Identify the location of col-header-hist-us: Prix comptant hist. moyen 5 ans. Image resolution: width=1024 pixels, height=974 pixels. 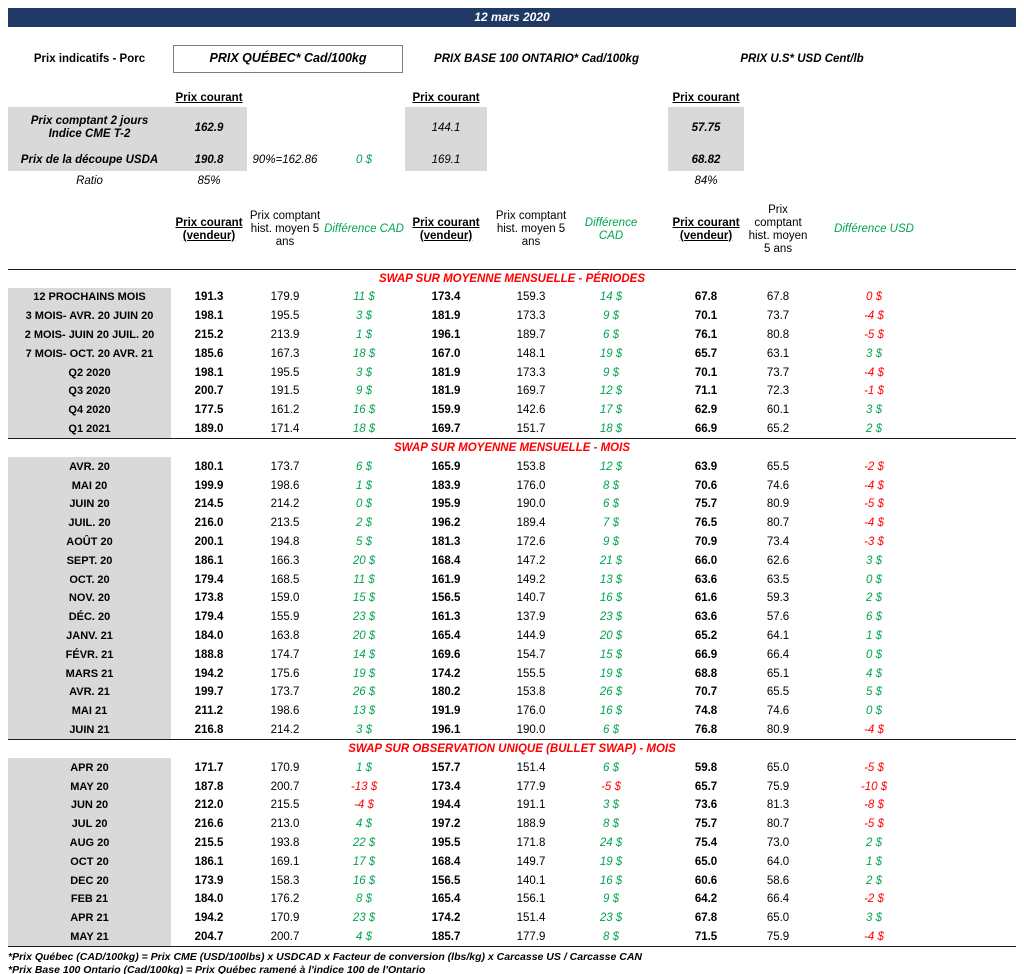
(778, 229).